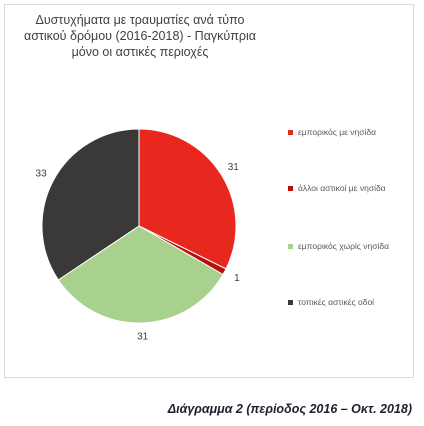 This screenshot has width=424, height=426. I want to click on legend-item: εμπορικός χωρίς νησίδα, so click(343, 246).